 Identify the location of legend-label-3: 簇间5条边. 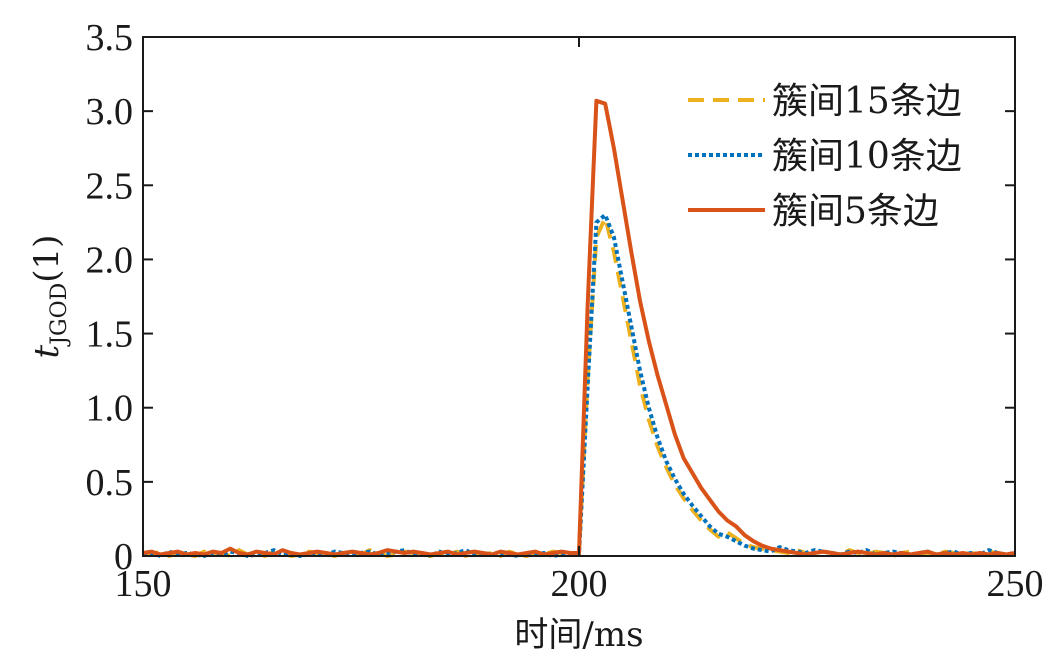
(855, 211).